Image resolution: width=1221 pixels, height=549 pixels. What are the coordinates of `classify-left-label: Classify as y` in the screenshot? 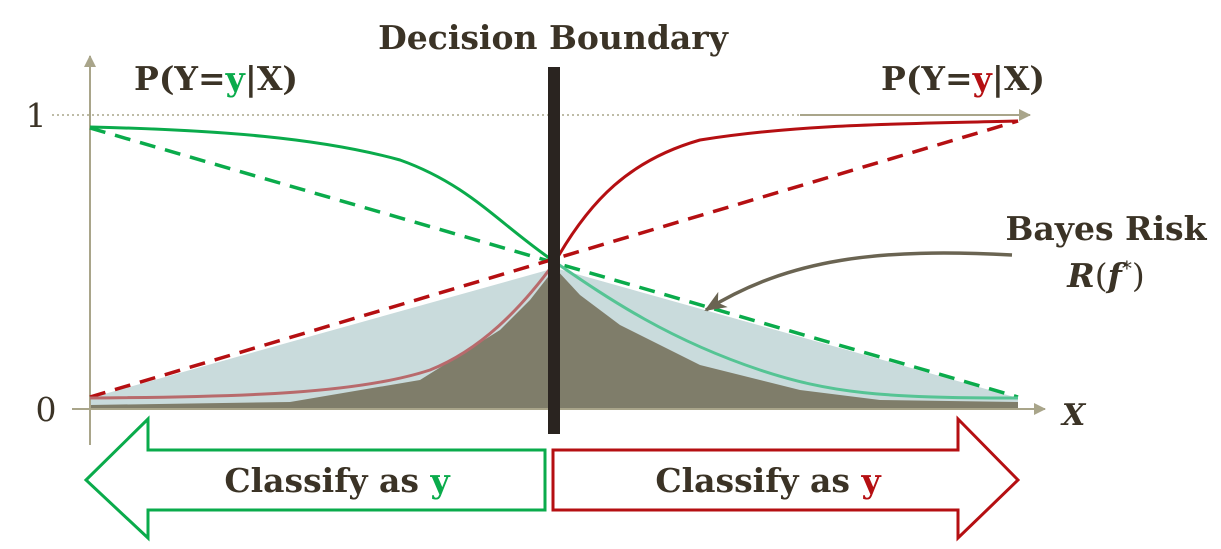 It's located at (337, 480).